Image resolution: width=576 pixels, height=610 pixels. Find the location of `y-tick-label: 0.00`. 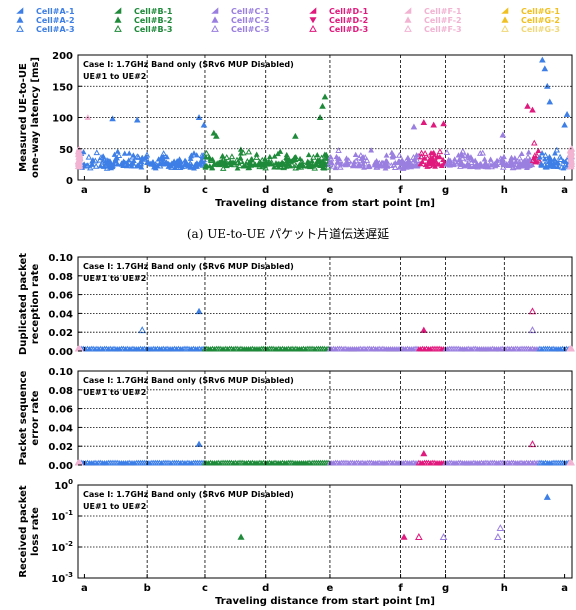

y-tick-label: 0.00 is located at coordinates (60, 352).